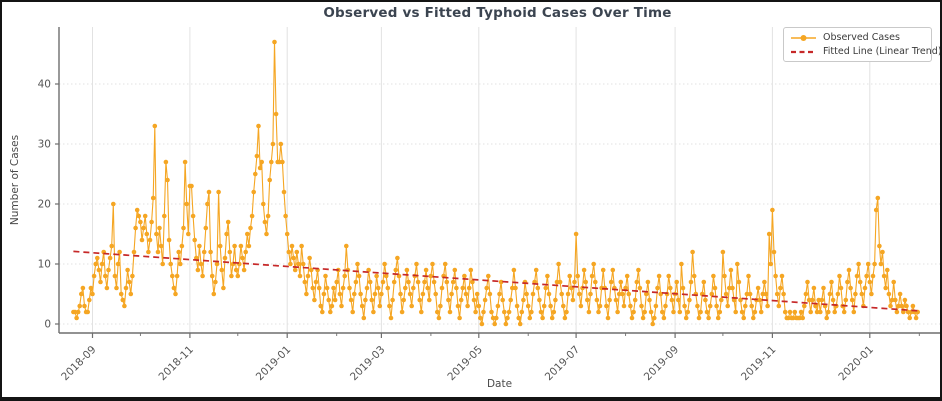  I want to click on legend-label-fitted: Fitted Line (Linear Trend), so click(882, 51).